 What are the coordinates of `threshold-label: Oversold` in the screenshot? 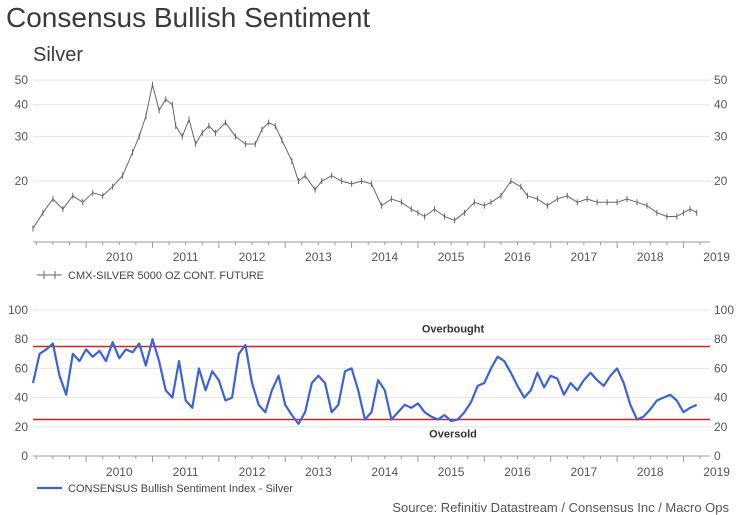 It's located at (453, 435).